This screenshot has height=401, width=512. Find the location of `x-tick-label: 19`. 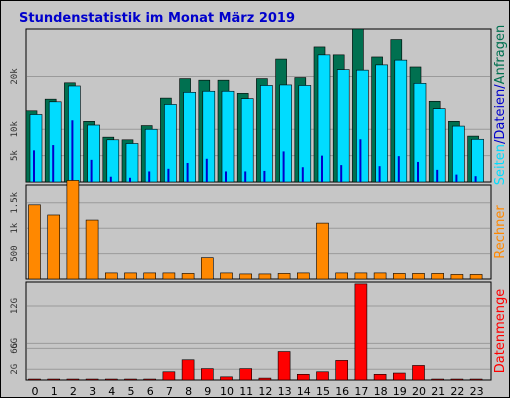

x-tick-label: 19 is located at coordinates (400, 391).